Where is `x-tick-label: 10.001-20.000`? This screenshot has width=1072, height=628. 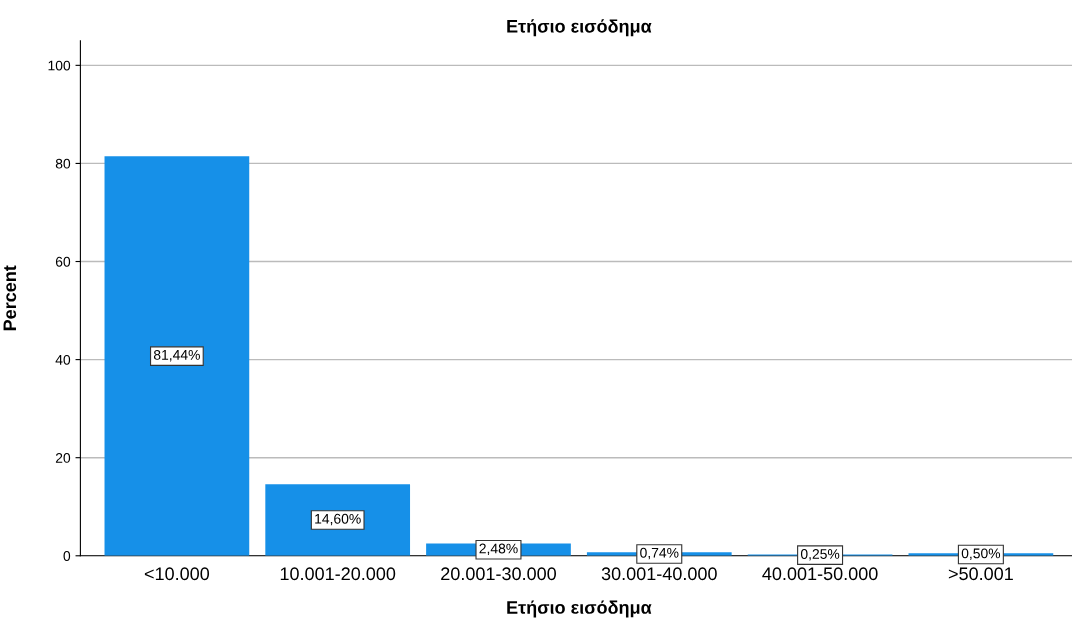
x-tick-label: 10.001-20.000 is located at coordinates (338, 574).